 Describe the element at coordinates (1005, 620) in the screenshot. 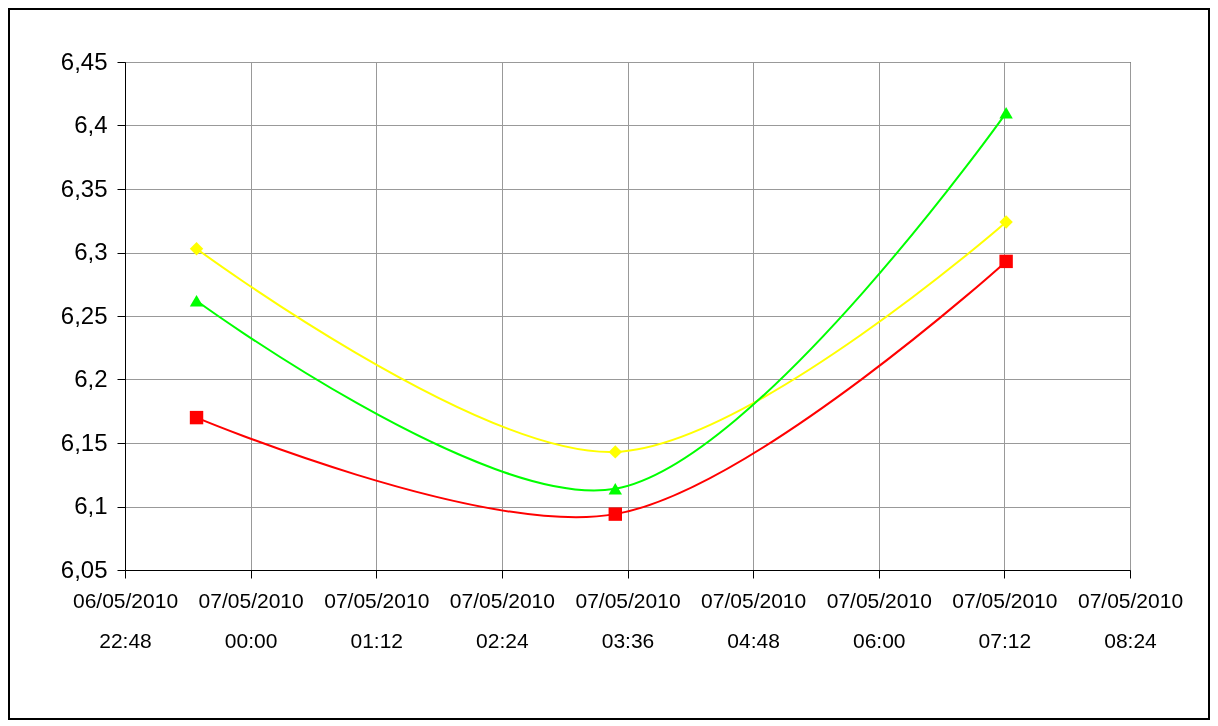

I see `x-tick-label: 07/05/2010 07:12` at that location.